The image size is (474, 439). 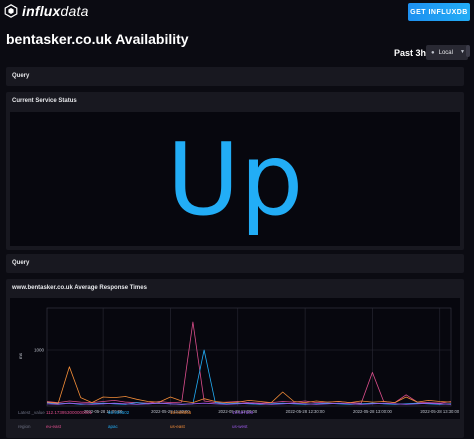 I want to click on legend-region-eu-east: eu-east, so click(x=54, y=426).